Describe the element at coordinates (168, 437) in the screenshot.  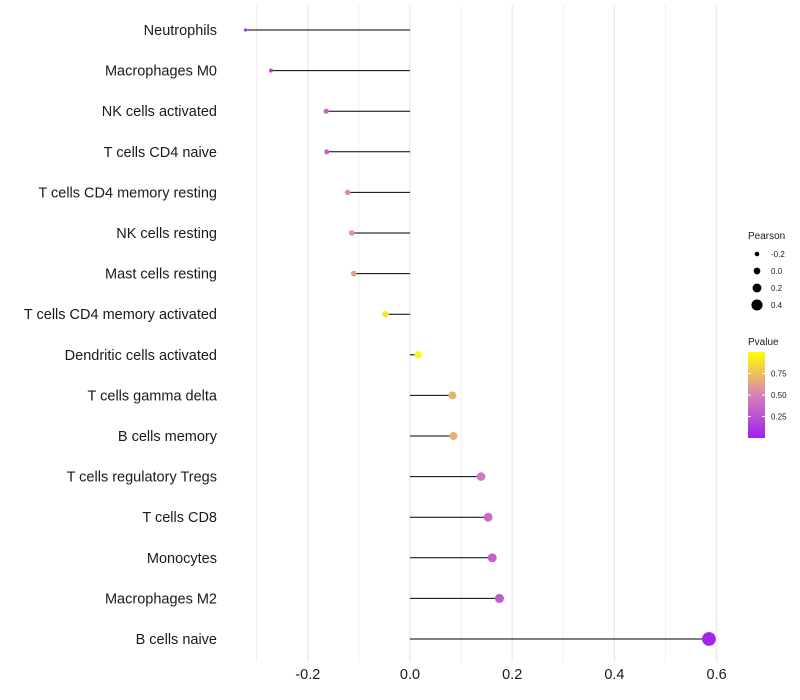
I see `category-label: B cells memory` at that location.